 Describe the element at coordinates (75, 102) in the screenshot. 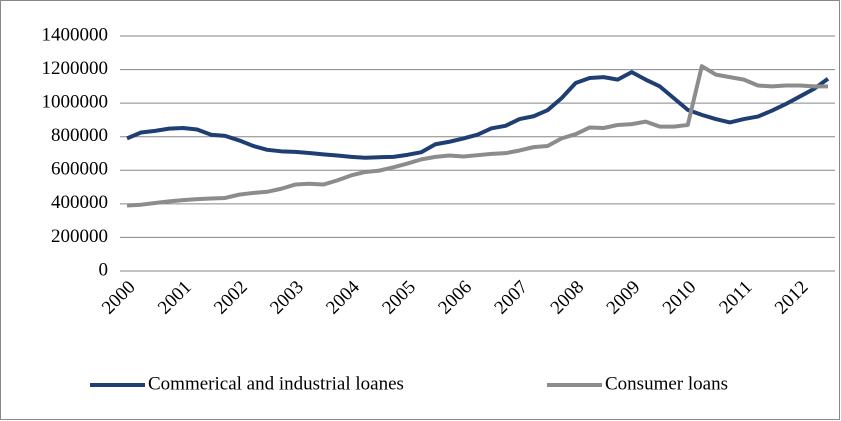

I see `y-tick-label: 1000000` at that location.